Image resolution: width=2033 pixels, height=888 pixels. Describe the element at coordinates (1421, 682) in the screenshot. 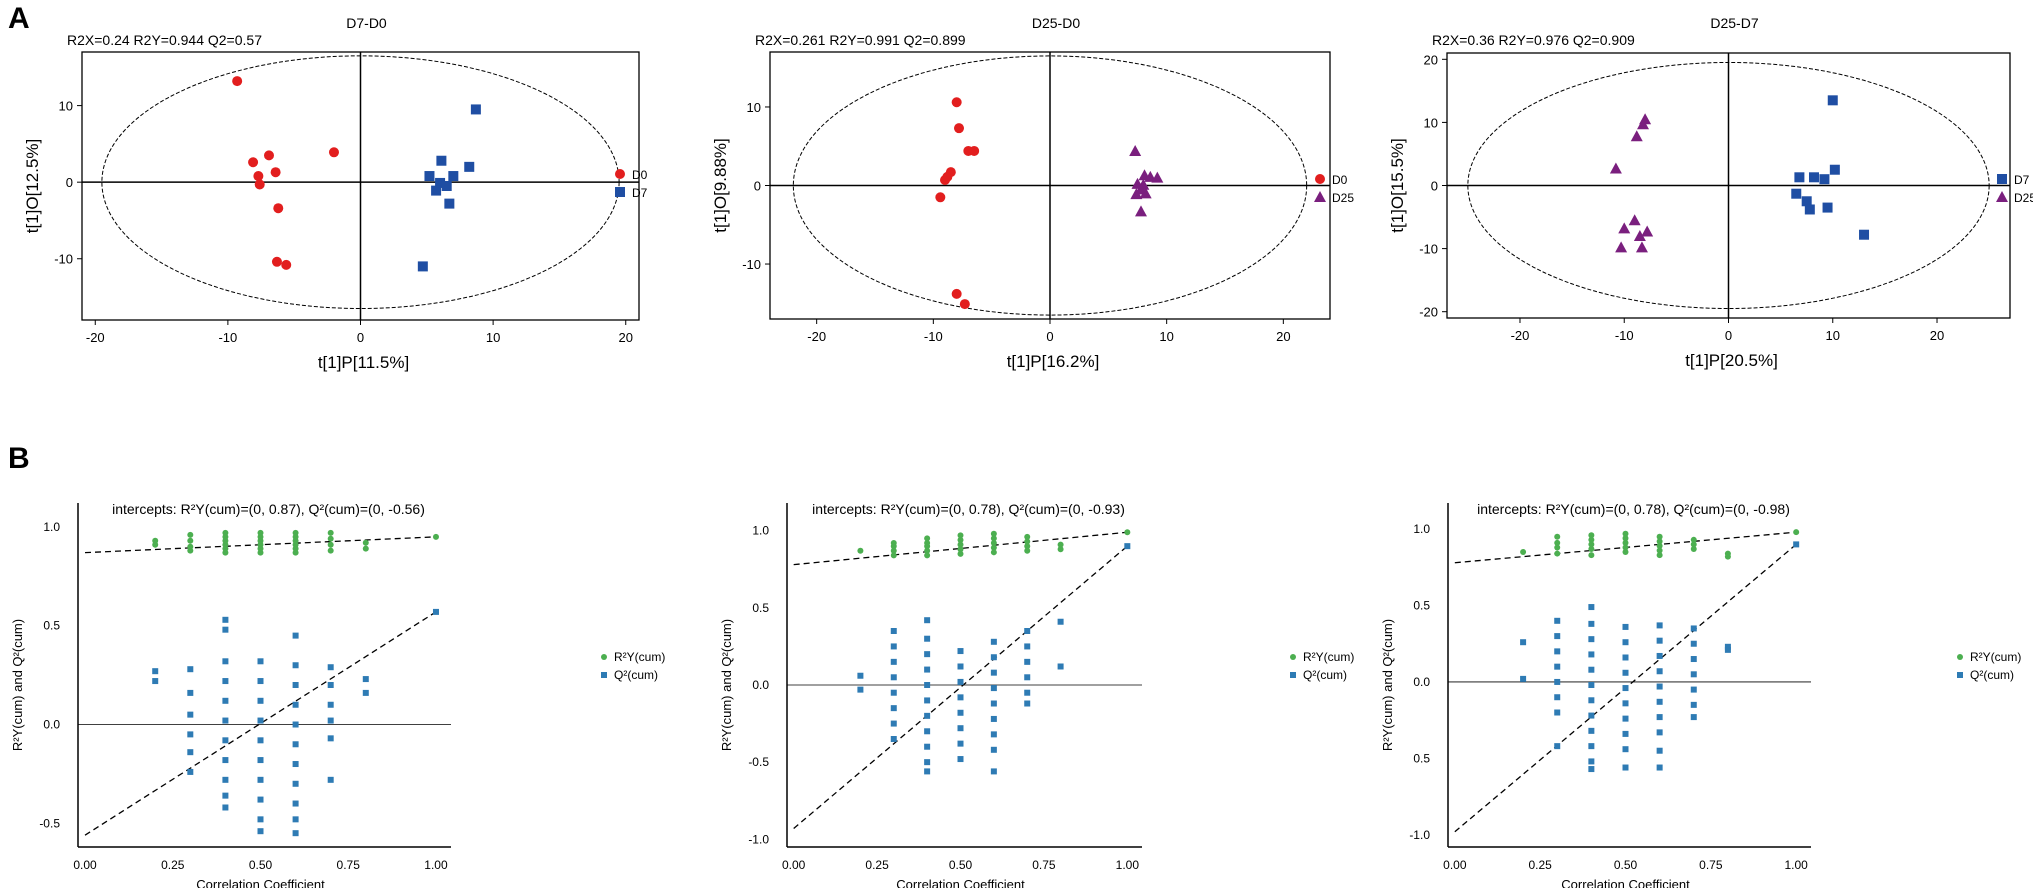

I see `y-tick-label: 0.0` at that location.